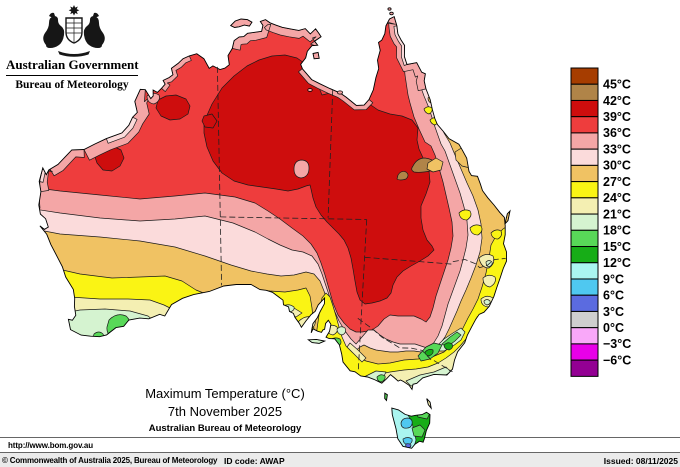 Image resolution: width=680 pixels, height=467 pixels. What do you see at coordinates (617, 166) in the screenshot?
I see `svg-text: 30°C` at bounding box center [617, 166].